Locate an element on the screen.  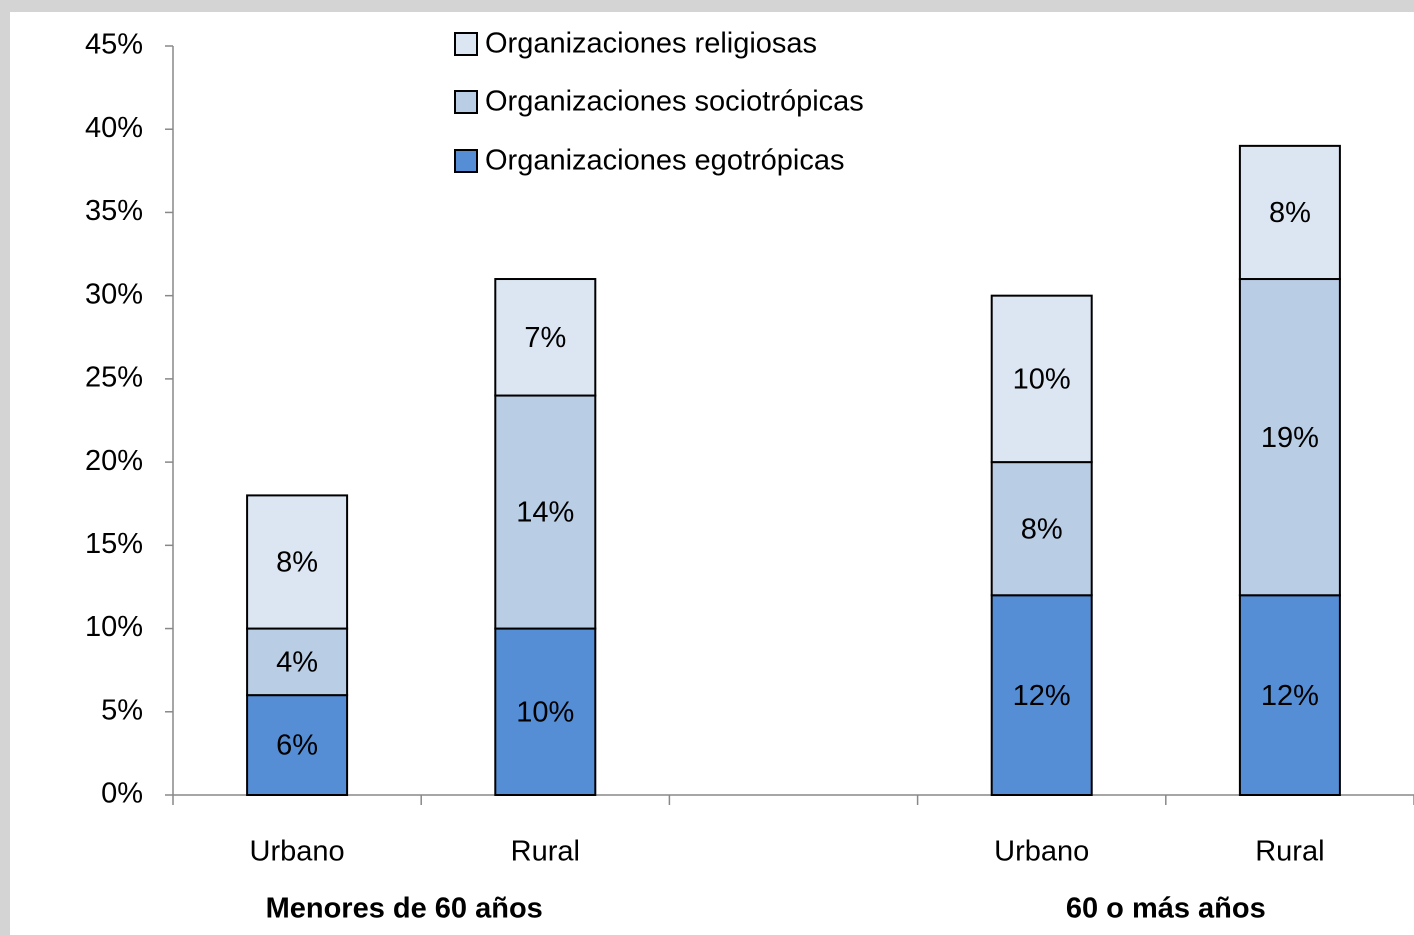
legend-label: Organizaciones egotrópicas is located at coordinates (664, 161).